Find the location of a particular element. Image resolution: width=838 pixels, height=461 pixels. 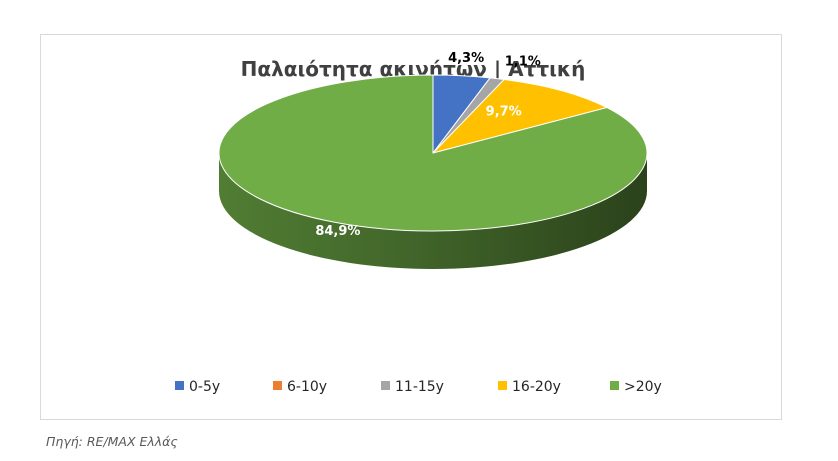

legend-item-6-10y: 6-10y is located at coordinates (300, 387).